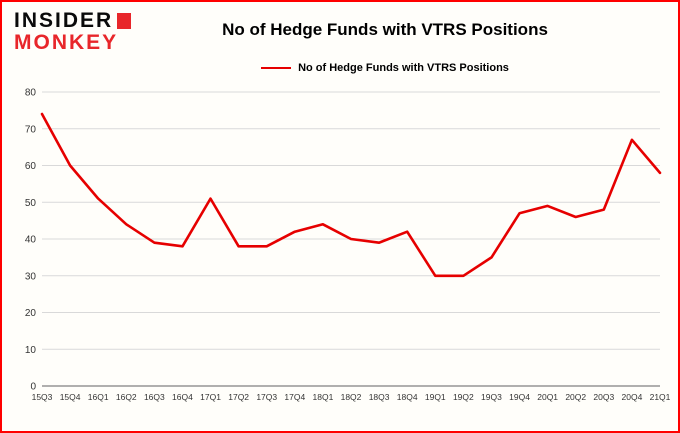  I want to click on y-axis-tick-label: 0, so click(33, 387).